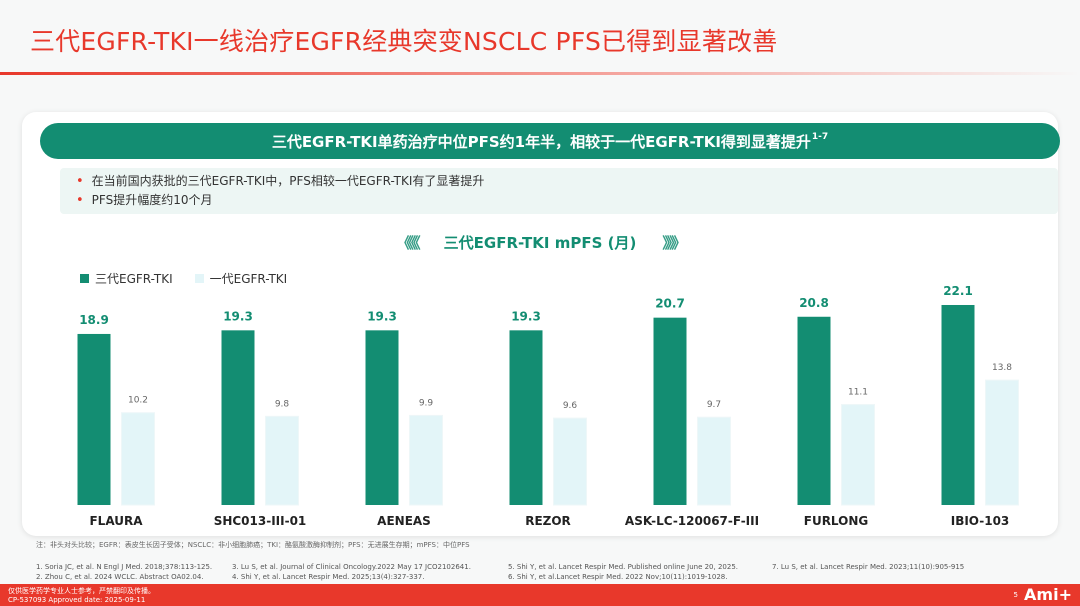 The height and width of the screenshot is (606, 1080). Describe the element at coordinates (77, 600) in the screenshot. I see `footer-approval-line: CP-537093 Approved date: 2025-09-11` at that location.